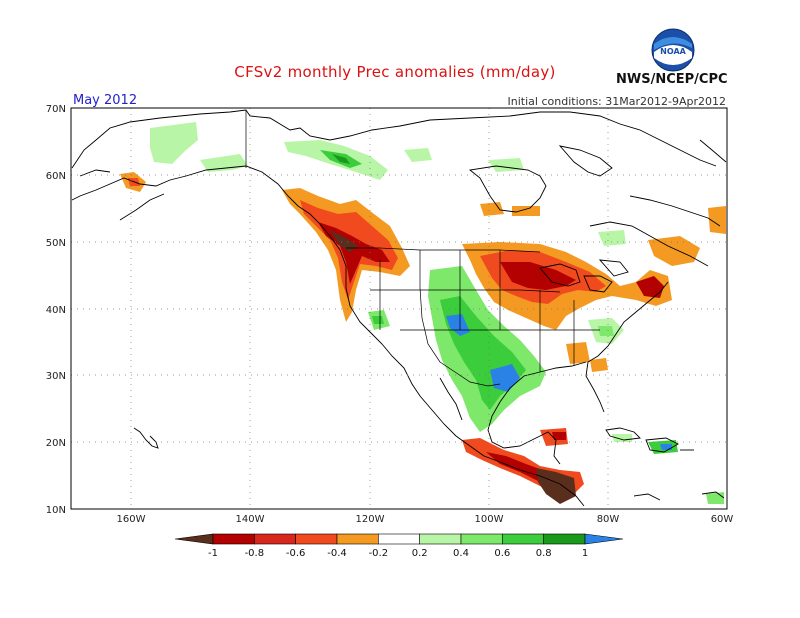 The width and height of the screenshot is (800, 618). Describe the element at coordinates (395, 72) in the screenshot. I see `map-title: CFSv2 monthly Prec anomalies (mm/day)` at that location.